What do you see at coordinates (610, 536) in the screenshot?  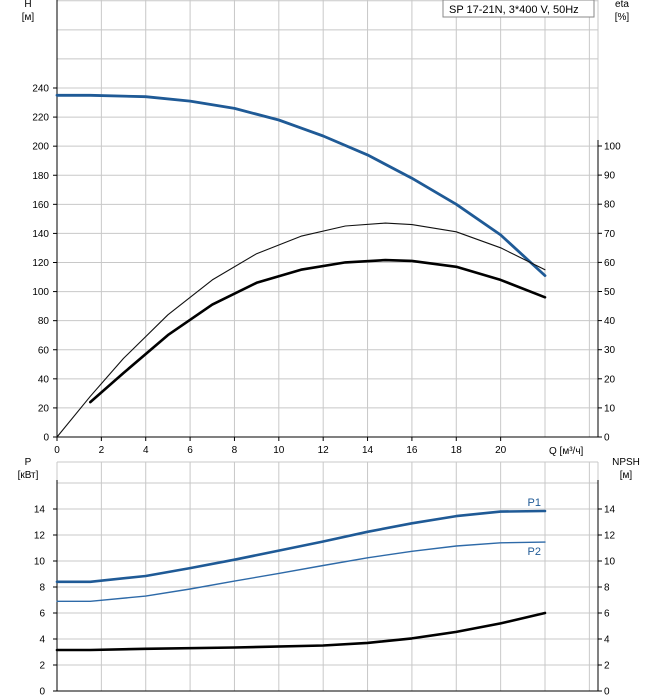 I see `y2-tick-label: 12` at bounding box center [610, 536].